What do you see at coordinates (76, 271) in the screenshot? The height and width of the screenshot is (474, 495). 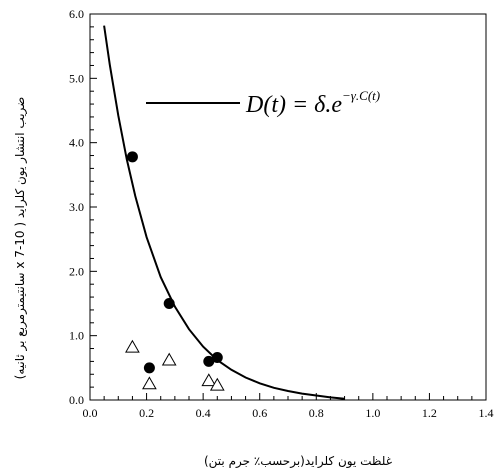 I see `y-tick-label: 2.0` at bounding box center [76, 271].